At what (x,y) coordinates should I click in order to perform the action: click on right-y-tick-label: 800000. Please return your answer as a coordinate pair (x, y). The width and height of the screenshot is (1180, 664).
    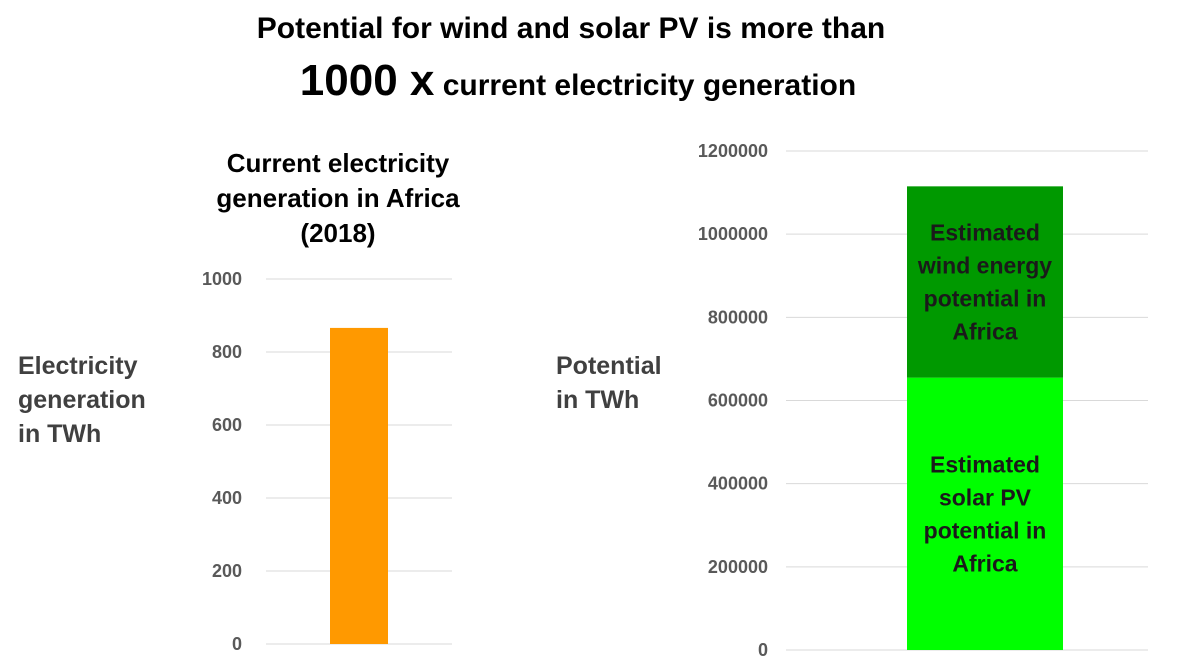
    Looking at the image, I should click on (738, 317).